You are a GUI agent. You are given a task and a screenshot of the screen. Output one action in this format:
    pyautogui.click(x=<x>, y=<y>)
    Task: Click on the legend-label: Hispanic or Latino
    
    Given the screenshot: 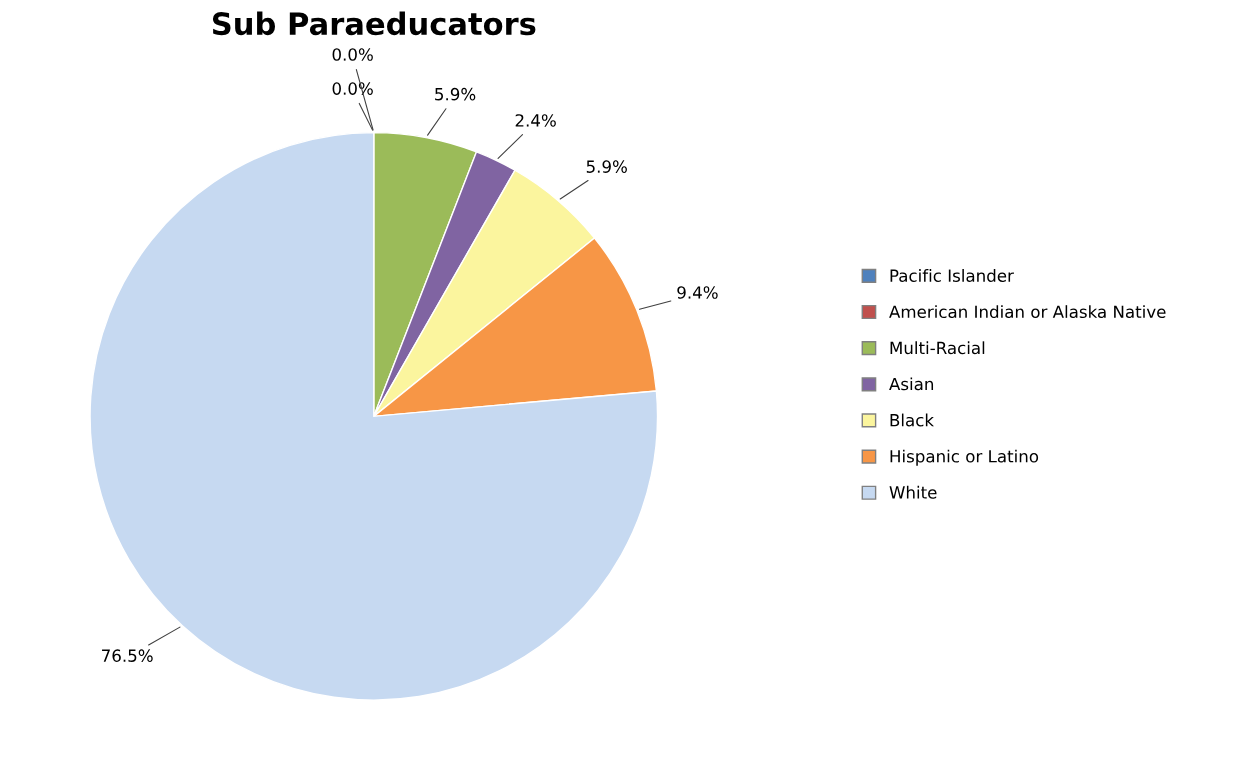 What is the action you would take?
    pyautogui.click(x=964, y=457)
    